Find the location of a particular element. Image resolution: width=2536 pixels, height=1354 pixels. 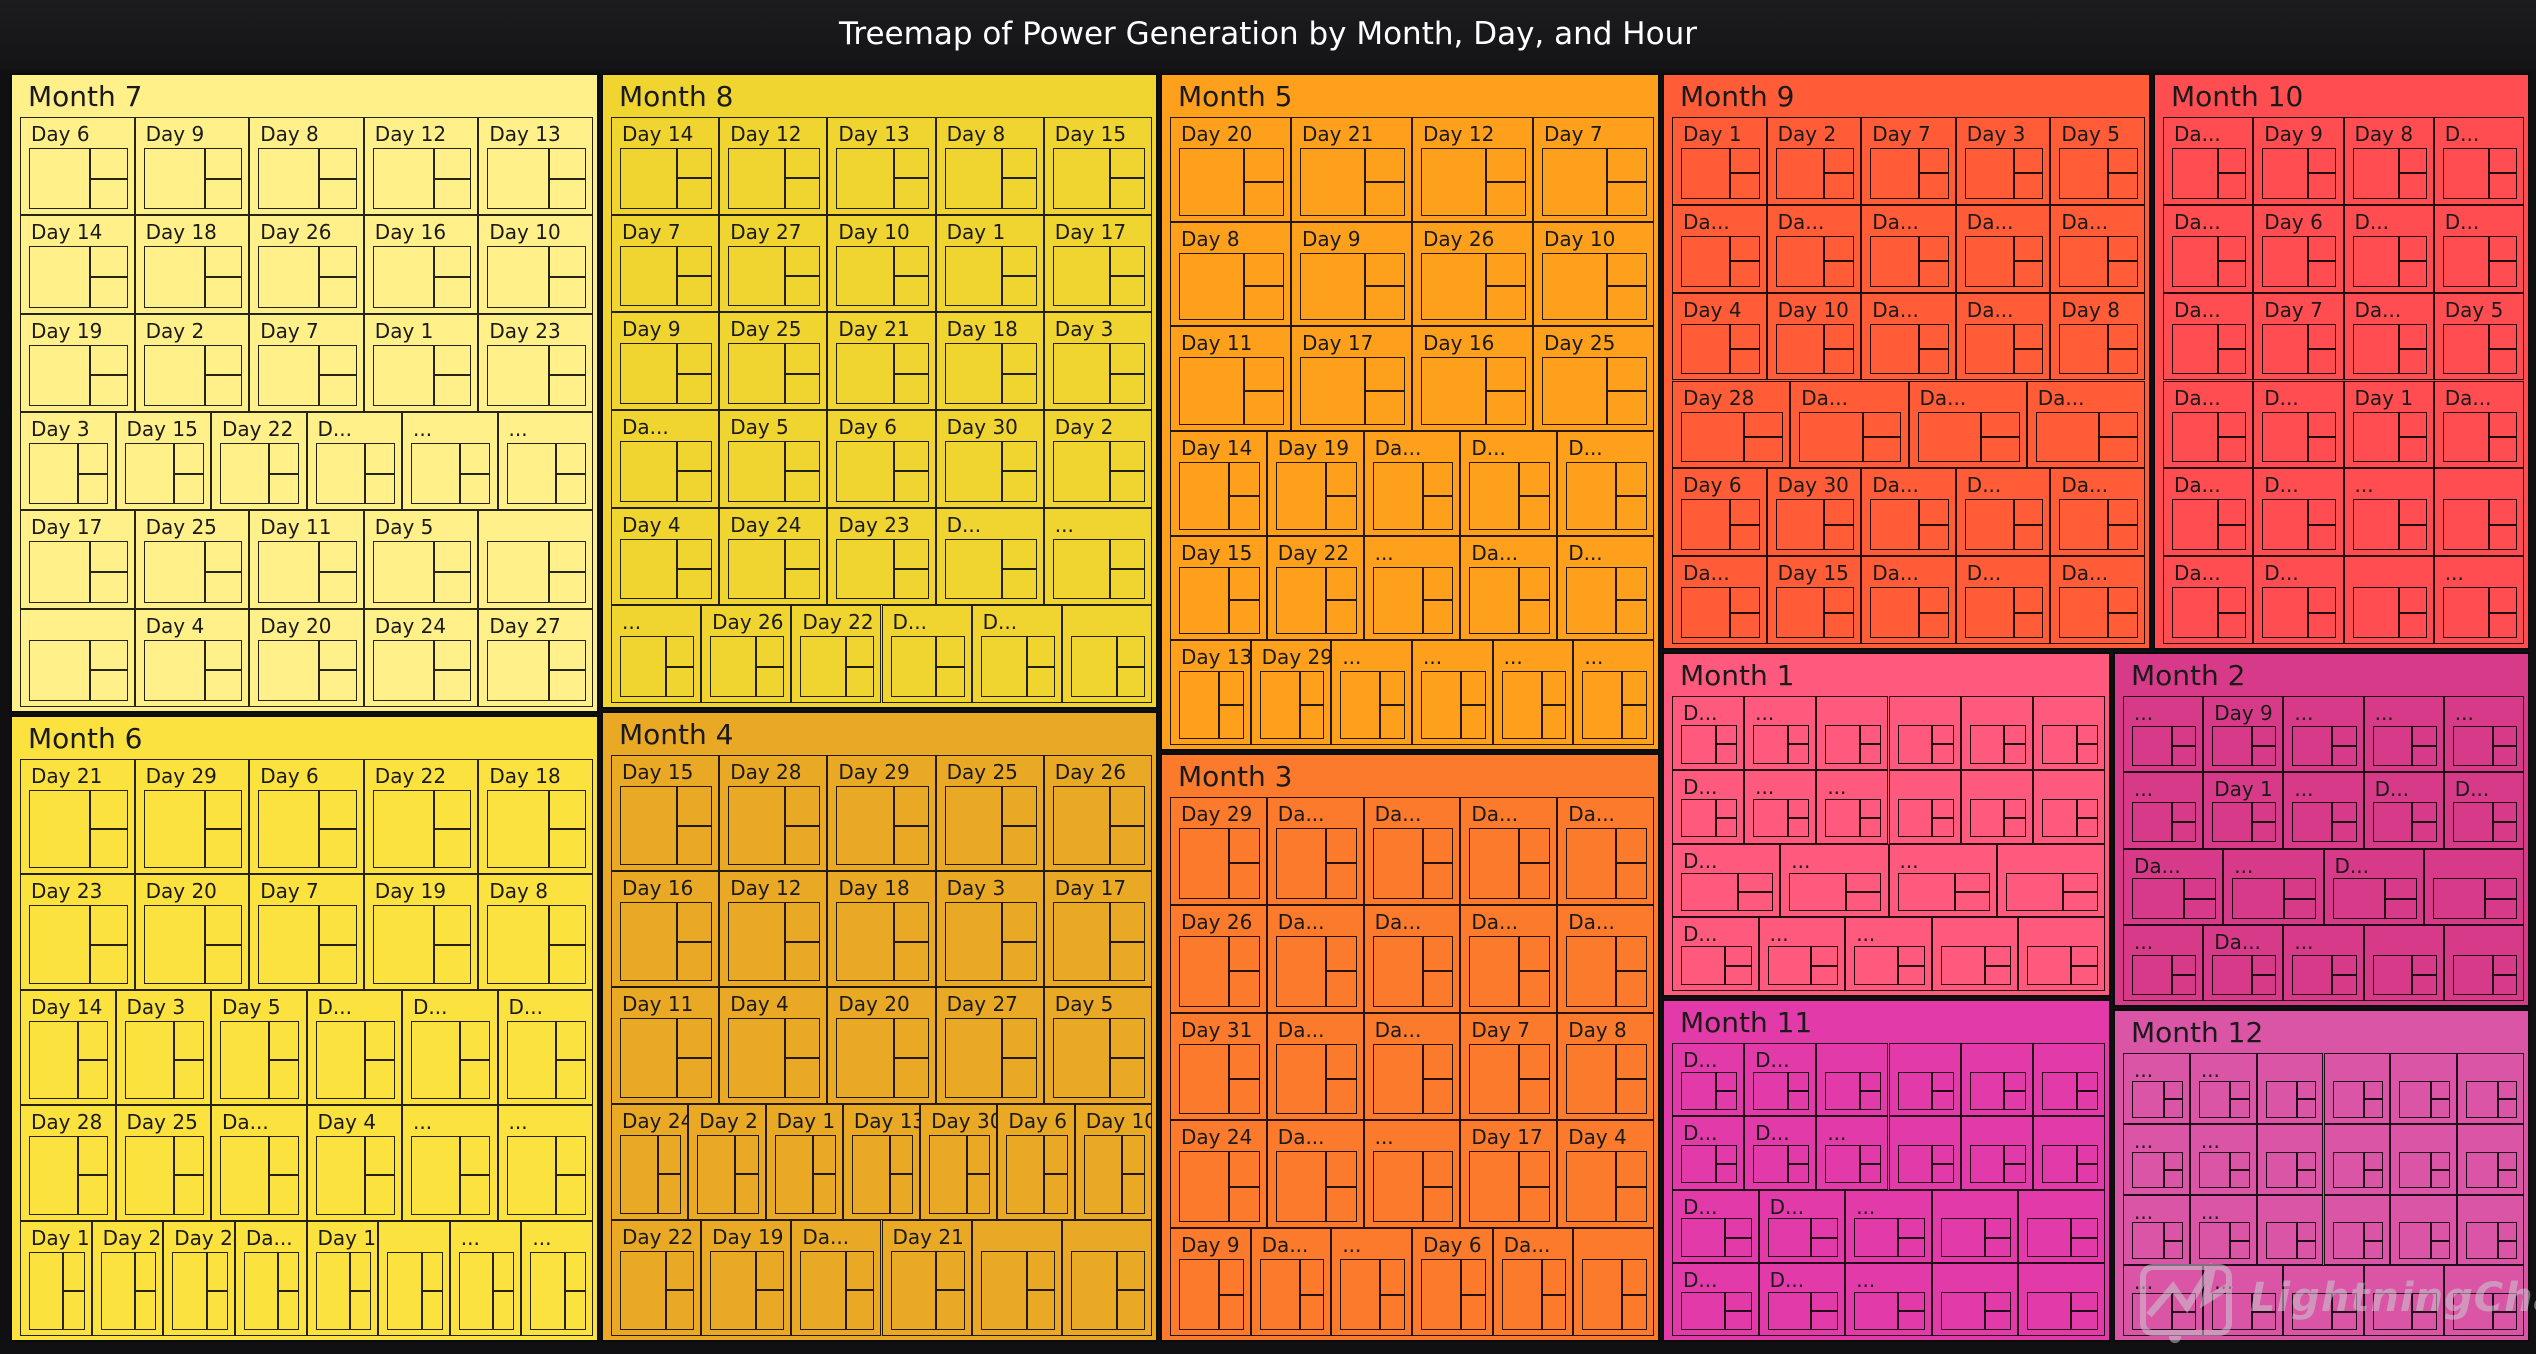

day-rect: Day 19 is located at coordinates (421, 932).